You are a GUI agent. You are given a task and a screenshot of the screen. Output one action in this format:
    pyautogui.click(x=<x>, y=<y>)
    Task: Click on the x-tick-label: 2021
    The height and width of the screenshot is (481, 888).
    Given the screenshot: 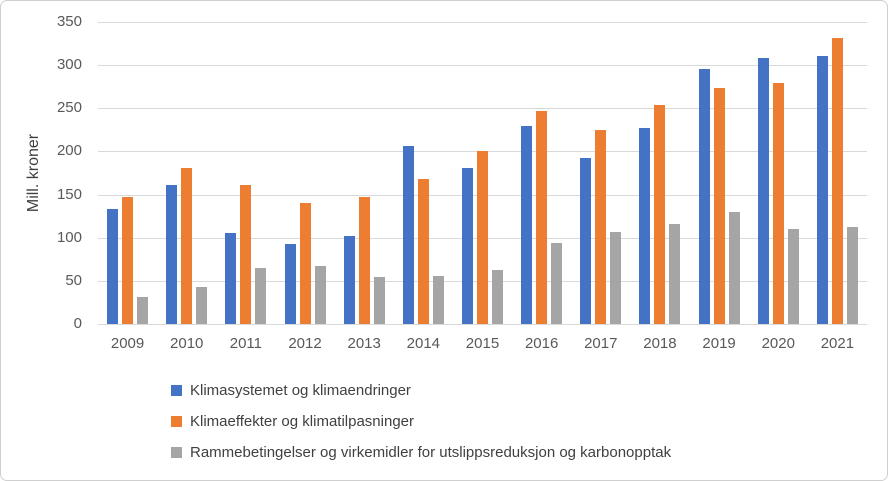 What is the action you would take?
    pyautogui.click(x=837, y=343)
    